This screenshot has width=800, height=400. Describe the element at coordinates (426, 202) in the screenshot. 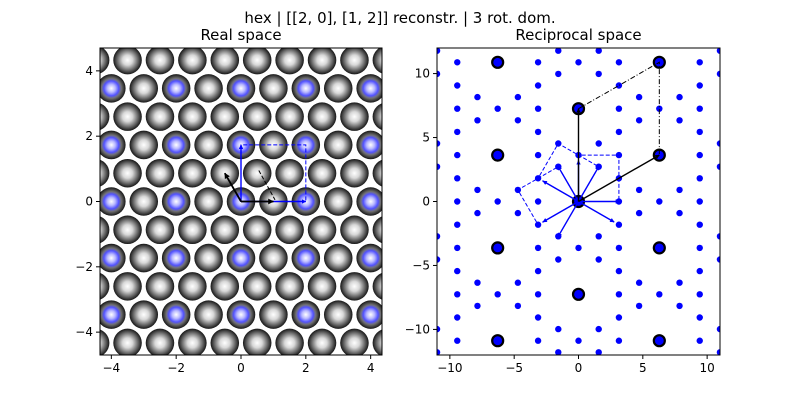

I see `y-tick-label: 0` at that location.